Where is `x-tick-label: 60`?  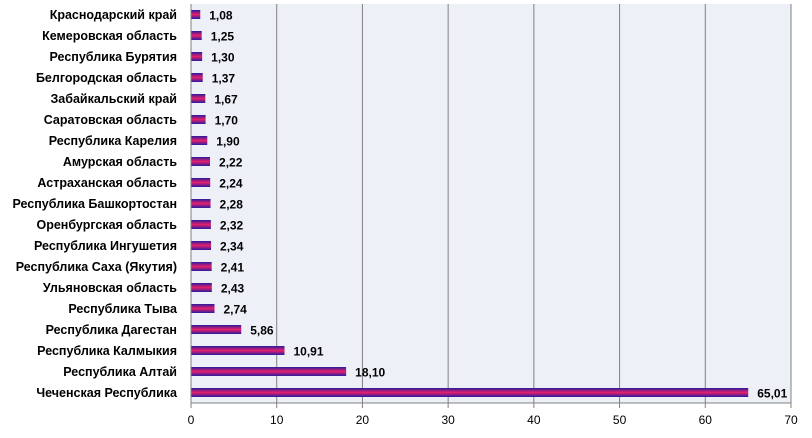 x-tick-label: 60 is located at coordinates (706, 420).